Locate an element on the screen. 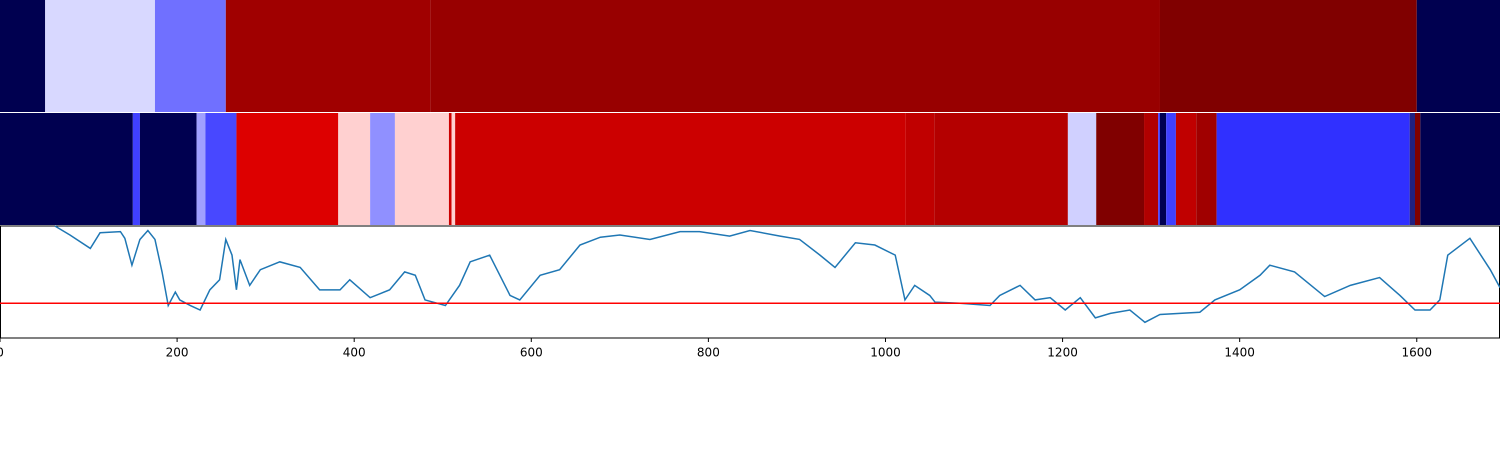 This screenshot has width=1500, height=450. x-tick-label: 1600 is located at coordinates (1416, 353).